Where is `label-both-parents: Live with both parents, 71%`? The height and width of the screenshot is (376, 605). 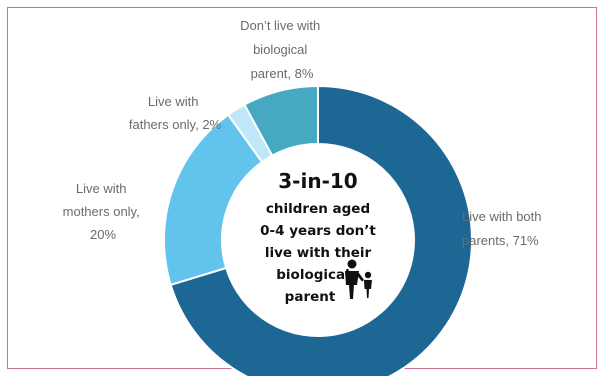 label-both-parents: Live with both parents, 71% is located at coordinates (503, 228).